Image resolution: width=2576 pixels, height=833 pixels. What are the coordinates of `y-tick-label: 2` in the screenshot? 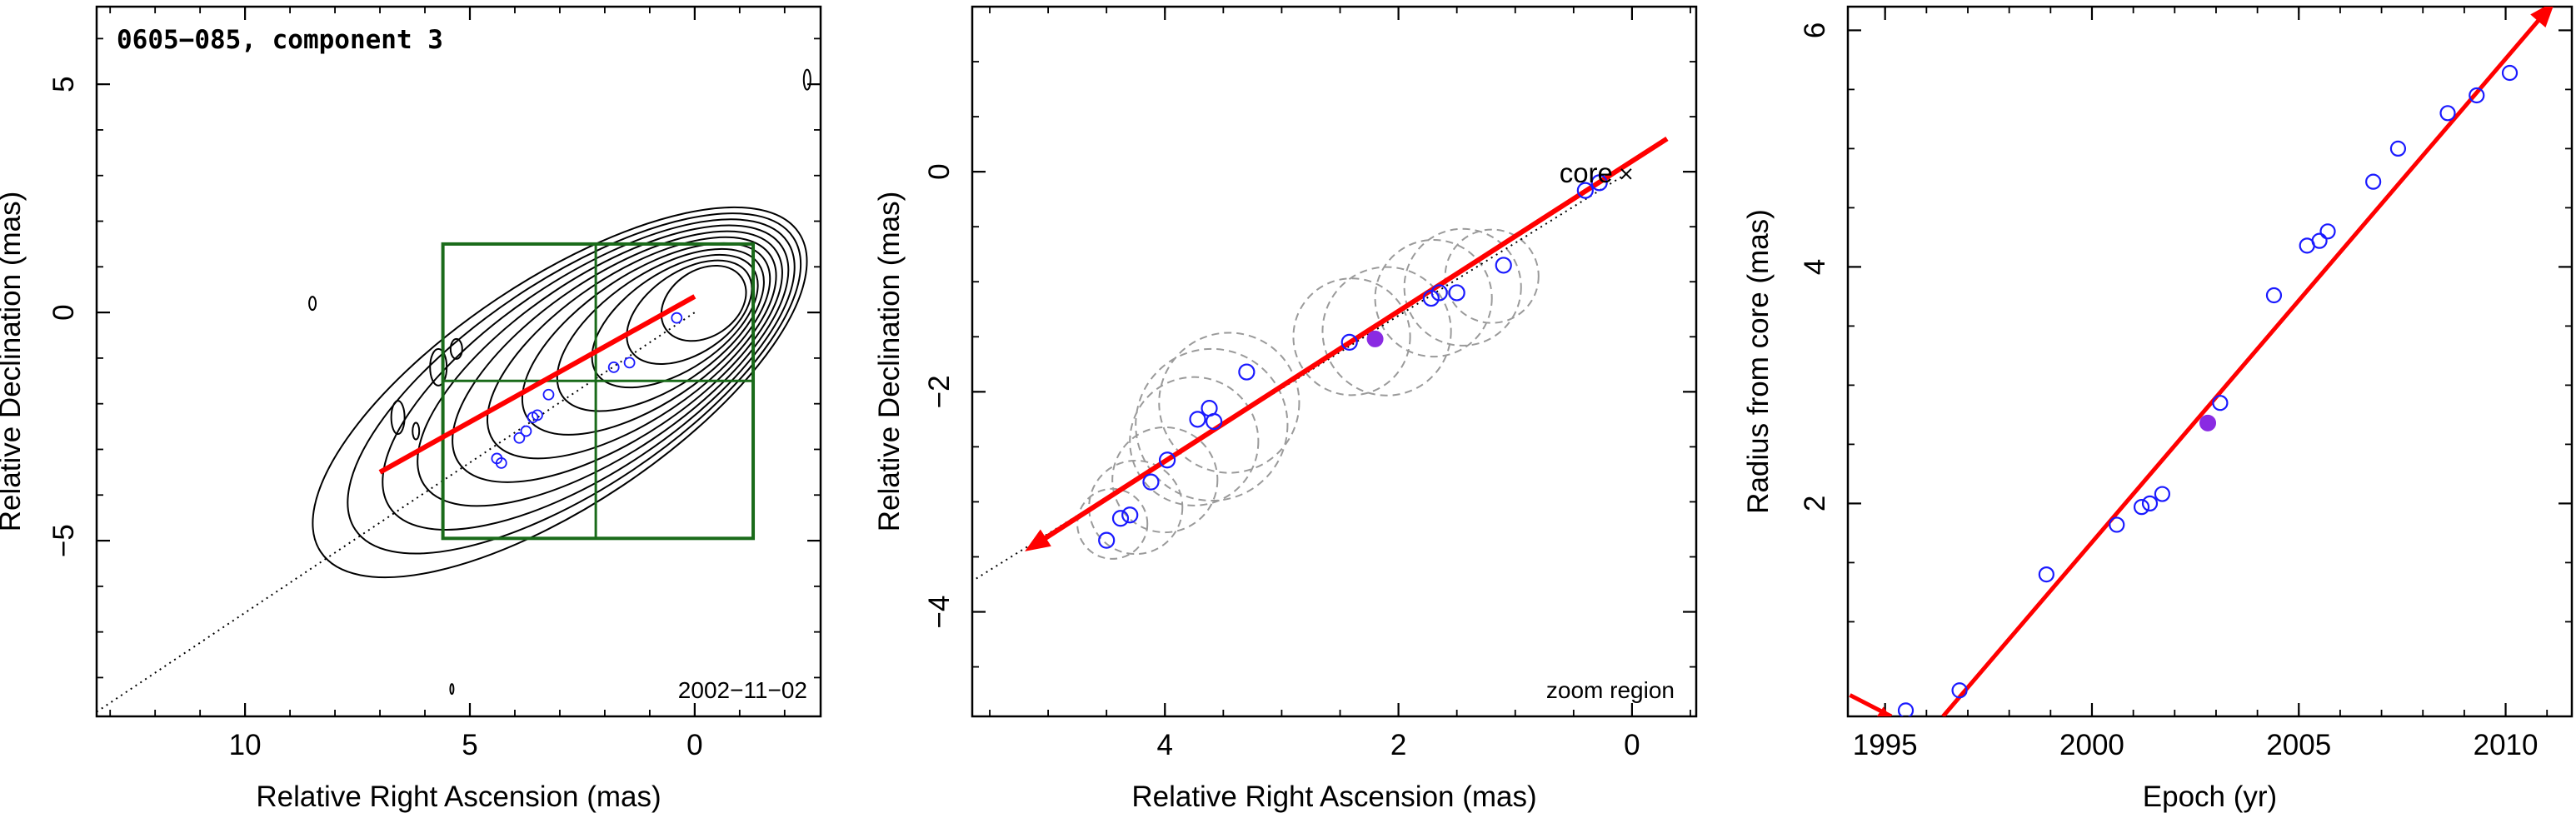 It's located at (1815, 503).